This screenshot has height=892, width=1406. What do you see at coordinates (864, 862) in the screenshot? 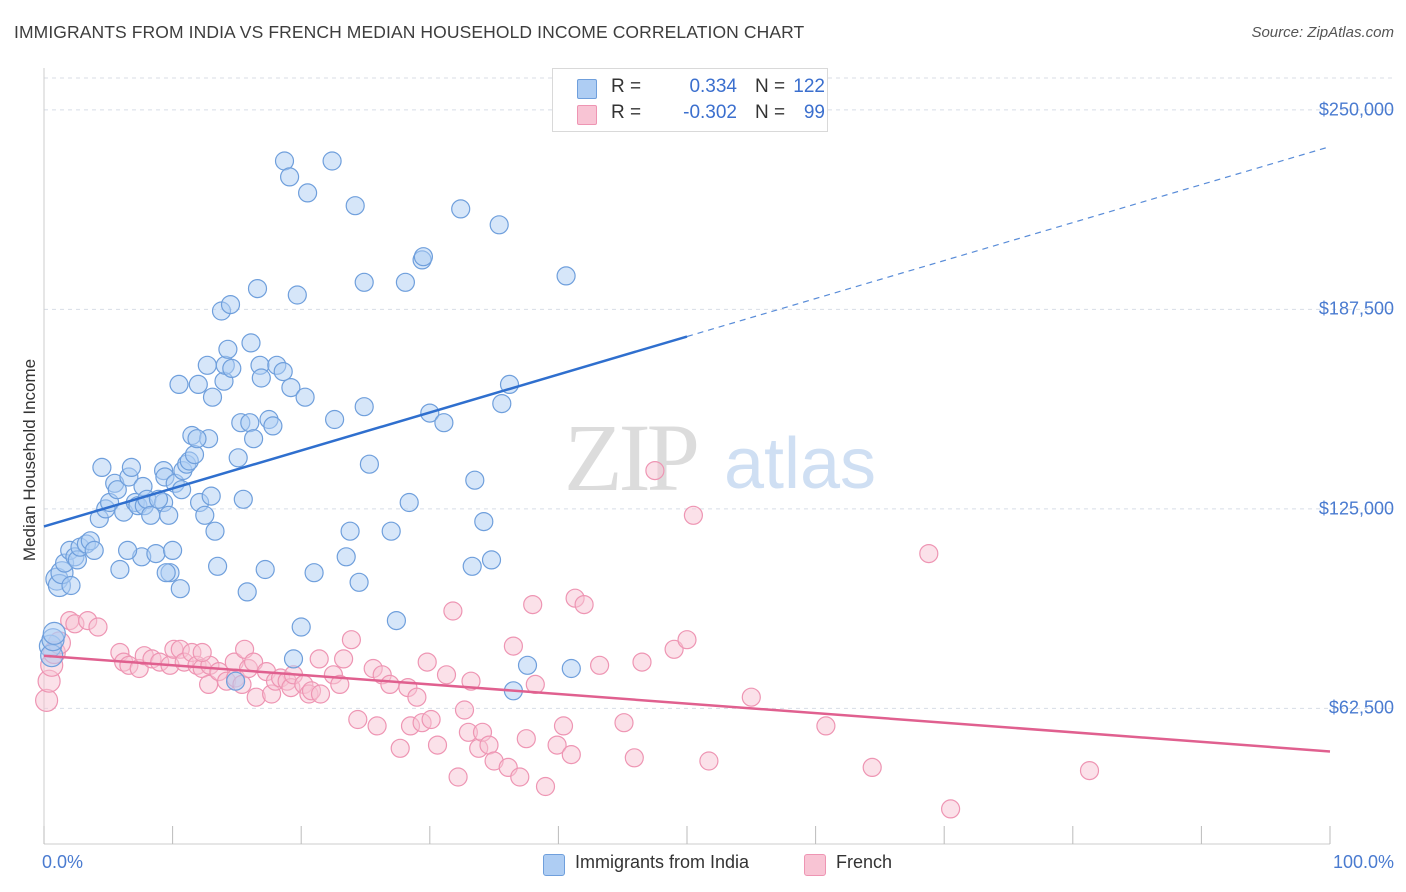
I see `french-legend-label: French` at bounding box center [864, 862].